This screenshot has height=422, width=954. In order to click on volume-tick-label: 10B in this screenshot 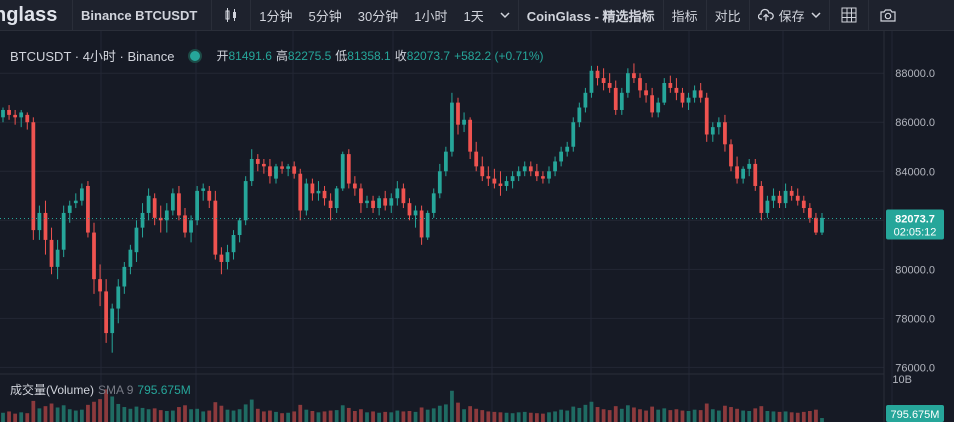, I will do `click(902, 380)`.